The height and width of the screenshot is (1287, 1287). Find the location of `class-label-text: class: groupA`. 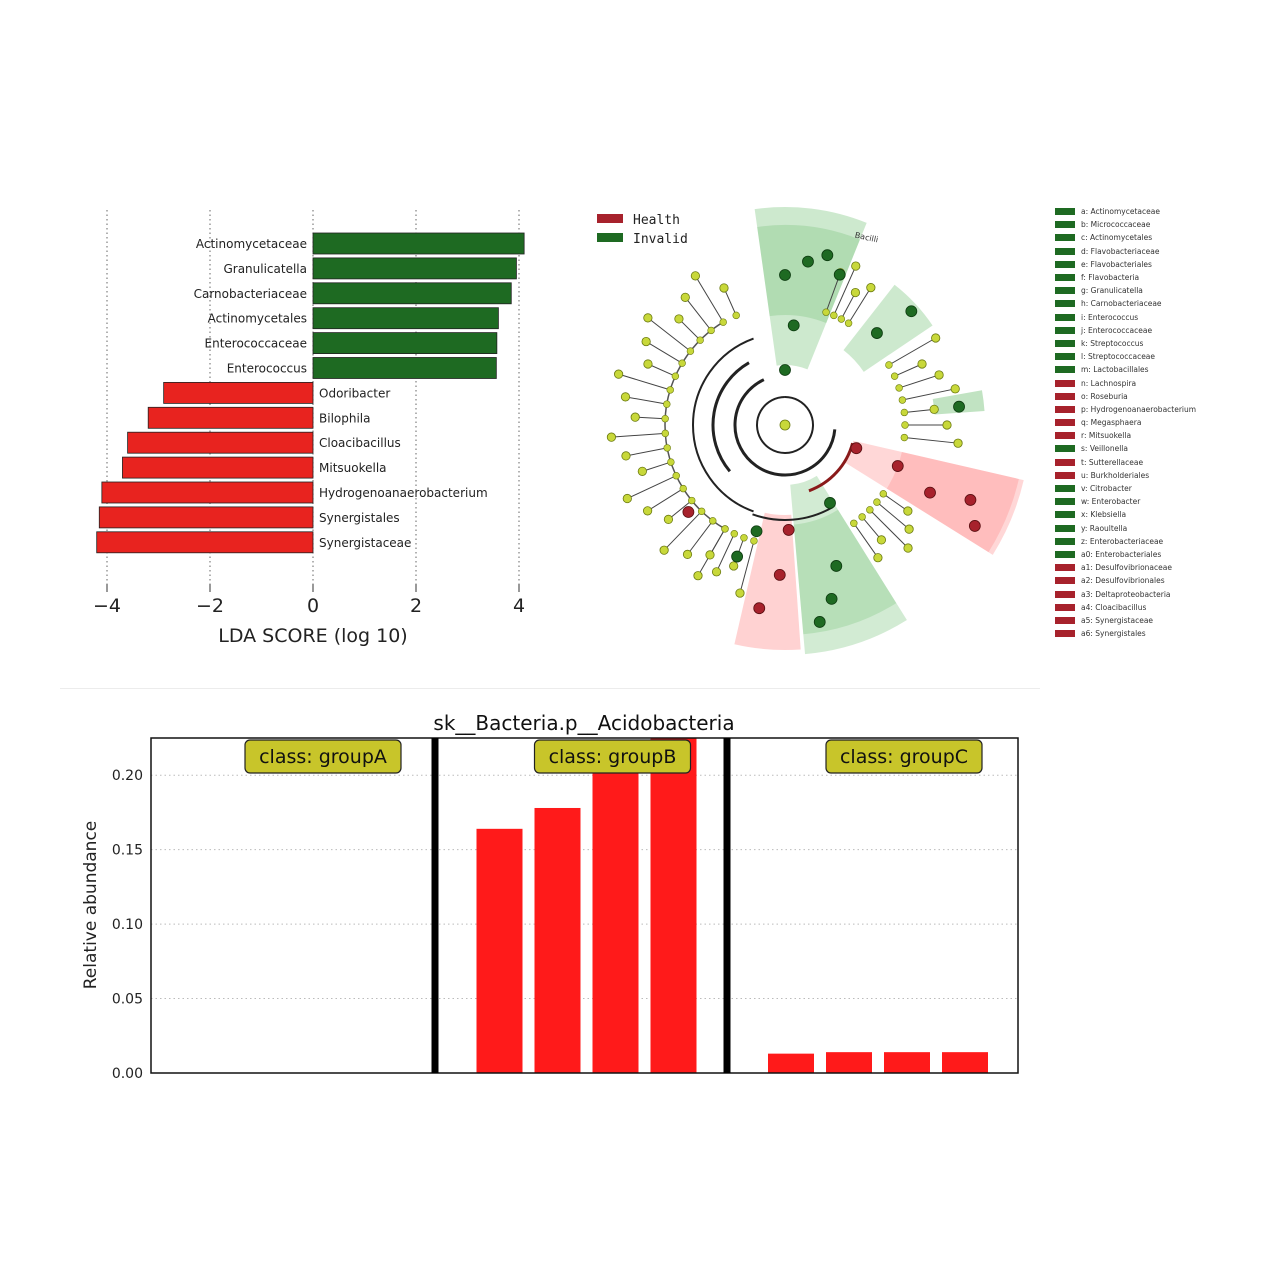

class-label-text: class: groupA is located at coordinates (323, 757).